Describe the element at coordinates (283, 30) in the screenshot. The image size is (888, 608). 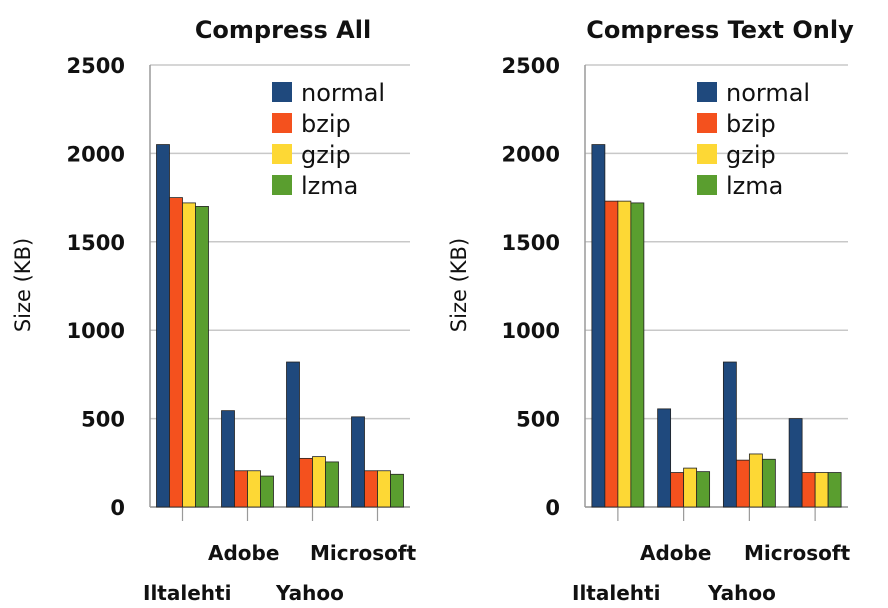
I see `chart-title: Compress All` at that location.